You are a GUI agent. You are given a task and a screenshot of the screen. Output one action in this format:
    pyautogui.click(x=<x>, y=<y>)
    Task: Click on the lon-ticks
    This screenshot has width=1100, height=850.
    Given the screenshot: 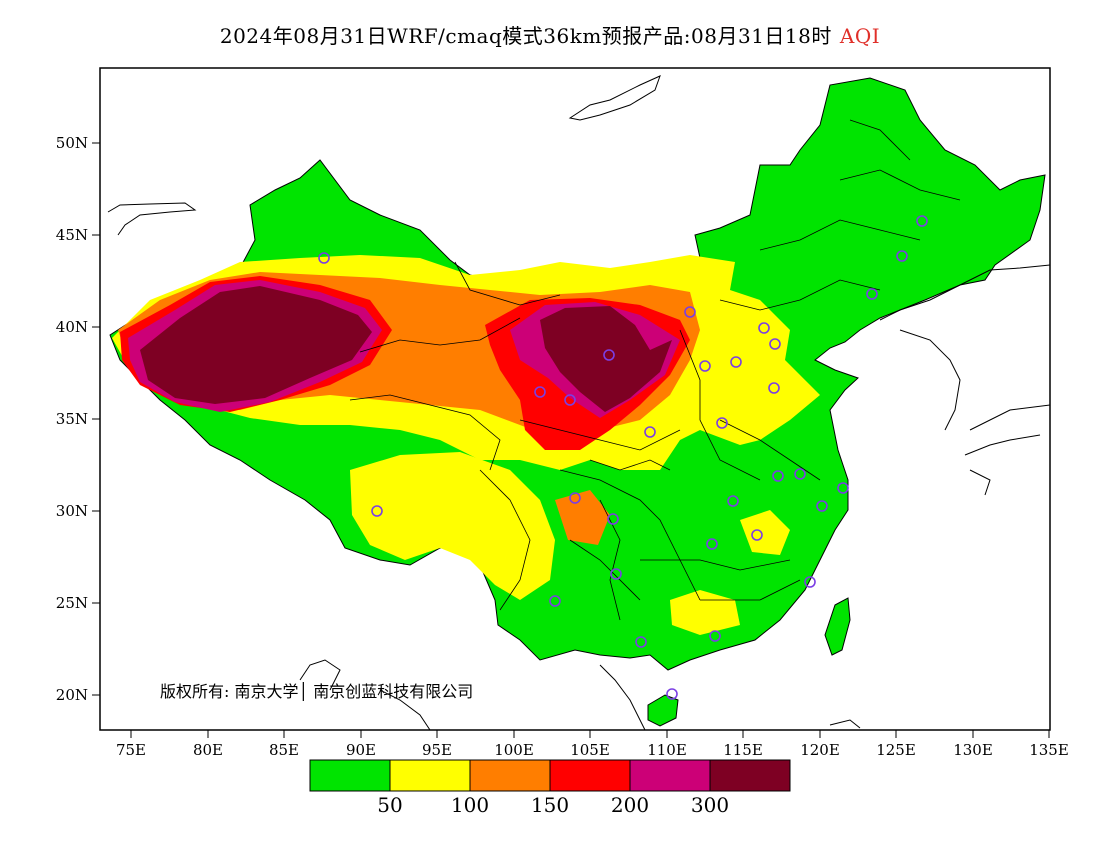 What is the action you would take?
    pyautogui.click(x=590, y=734)
    